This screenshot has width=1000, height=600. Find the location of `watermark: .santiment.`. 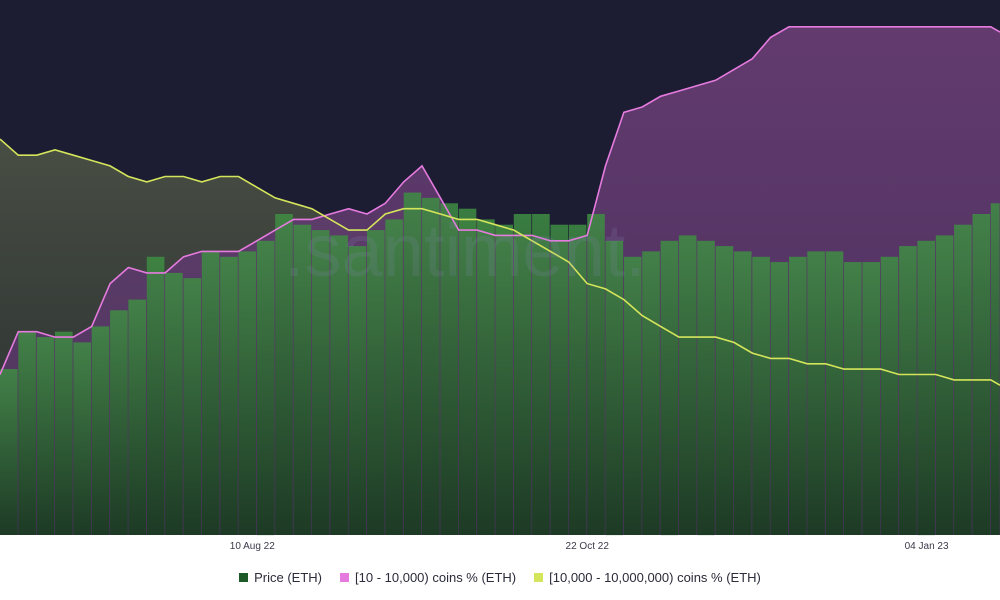

watermark: .santiment. is located at coordinates (465, 250).